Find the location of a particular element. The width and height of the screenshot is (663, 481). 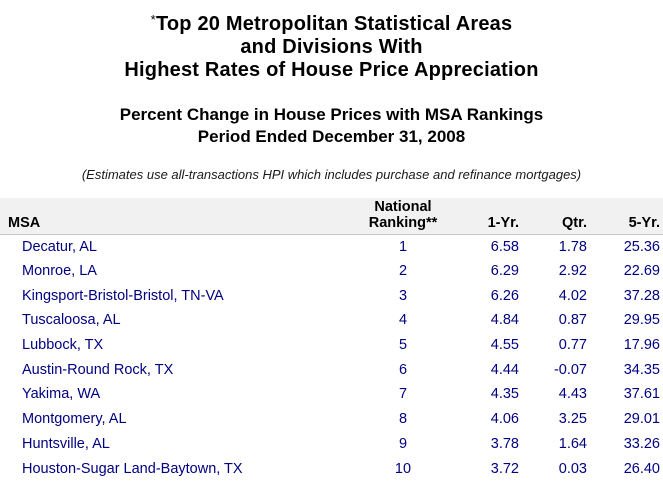

title-line-1: *Top 20 Metropolitan Statistical Areas is located at coordinates (331, 22).